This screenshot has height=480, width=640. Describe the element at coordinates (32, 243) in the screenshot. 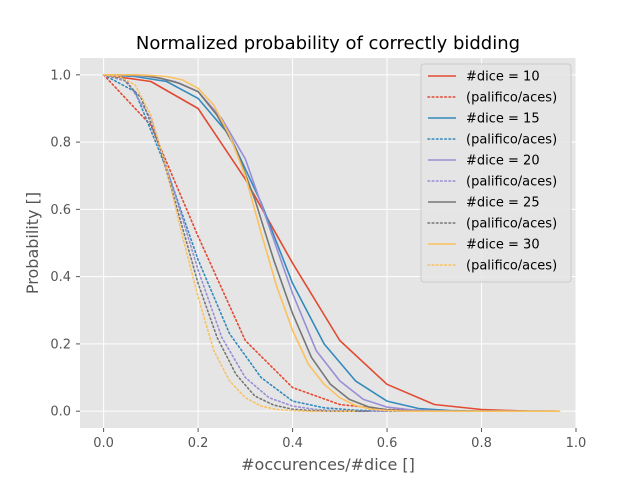

I see `y-axis-label: Probability []` at that location.